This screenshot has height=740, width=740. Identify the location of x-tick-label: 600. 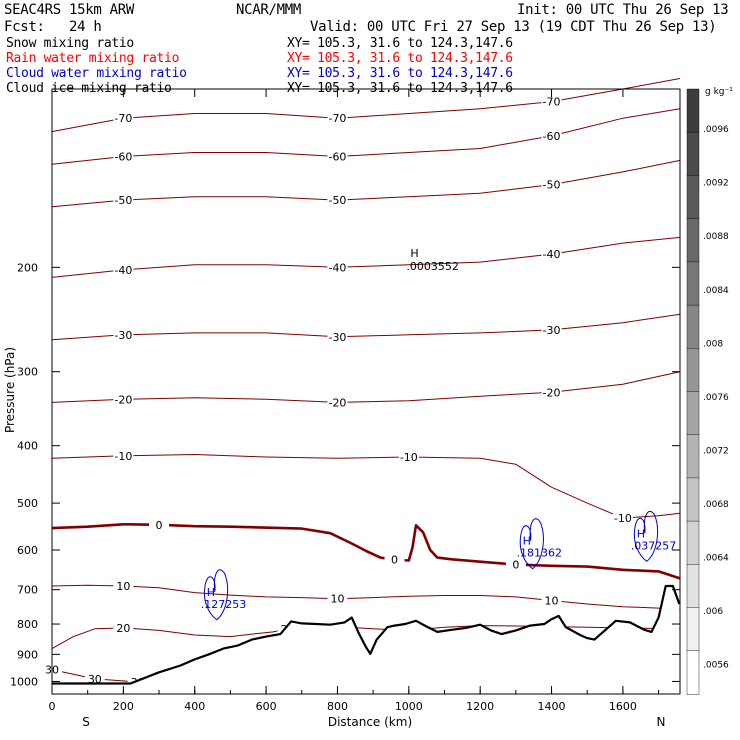
(266, 706).